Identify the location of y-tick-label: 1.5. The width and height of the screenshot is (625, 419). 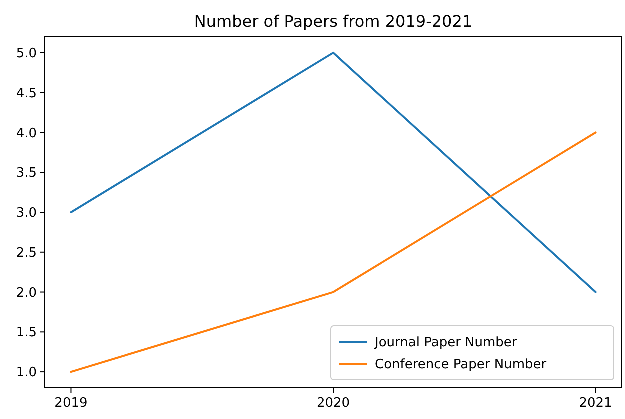
(26, 333).